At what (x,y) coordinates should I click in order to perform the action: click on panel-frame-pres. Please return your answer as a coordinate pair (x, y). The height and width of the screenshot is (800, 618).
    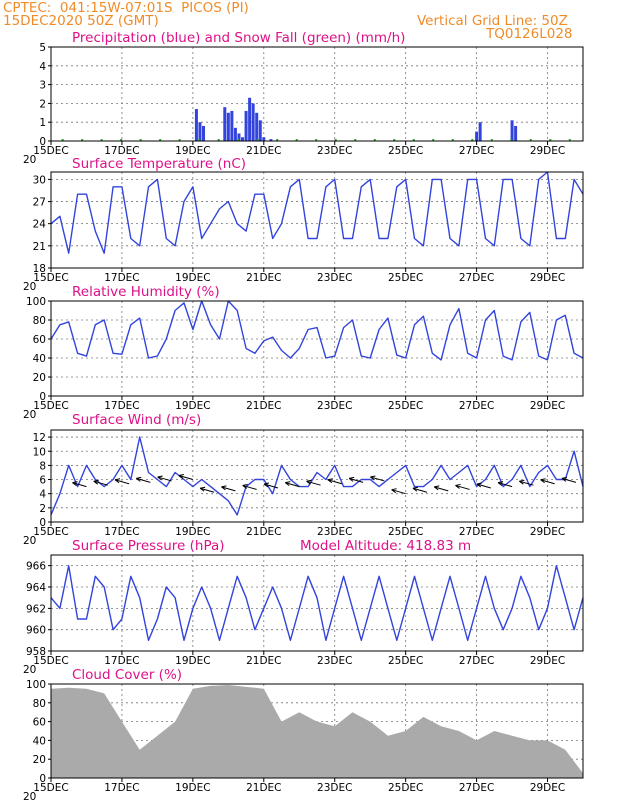
    Looking at the image, I should click on (317, 603).